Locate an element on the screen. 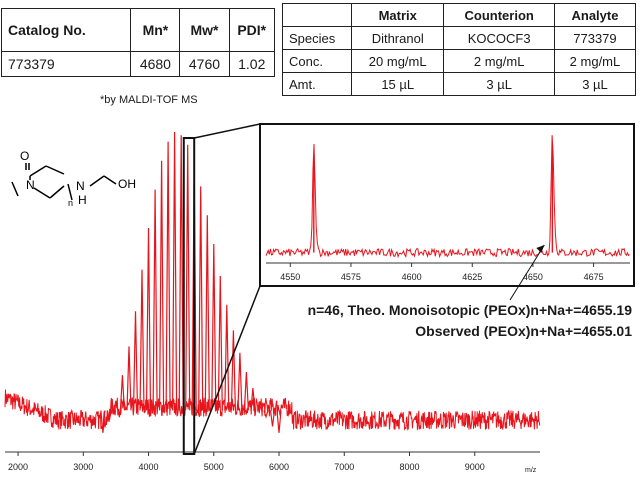  main-x-tick-label: 2000 is located at coordinates (18, 467).